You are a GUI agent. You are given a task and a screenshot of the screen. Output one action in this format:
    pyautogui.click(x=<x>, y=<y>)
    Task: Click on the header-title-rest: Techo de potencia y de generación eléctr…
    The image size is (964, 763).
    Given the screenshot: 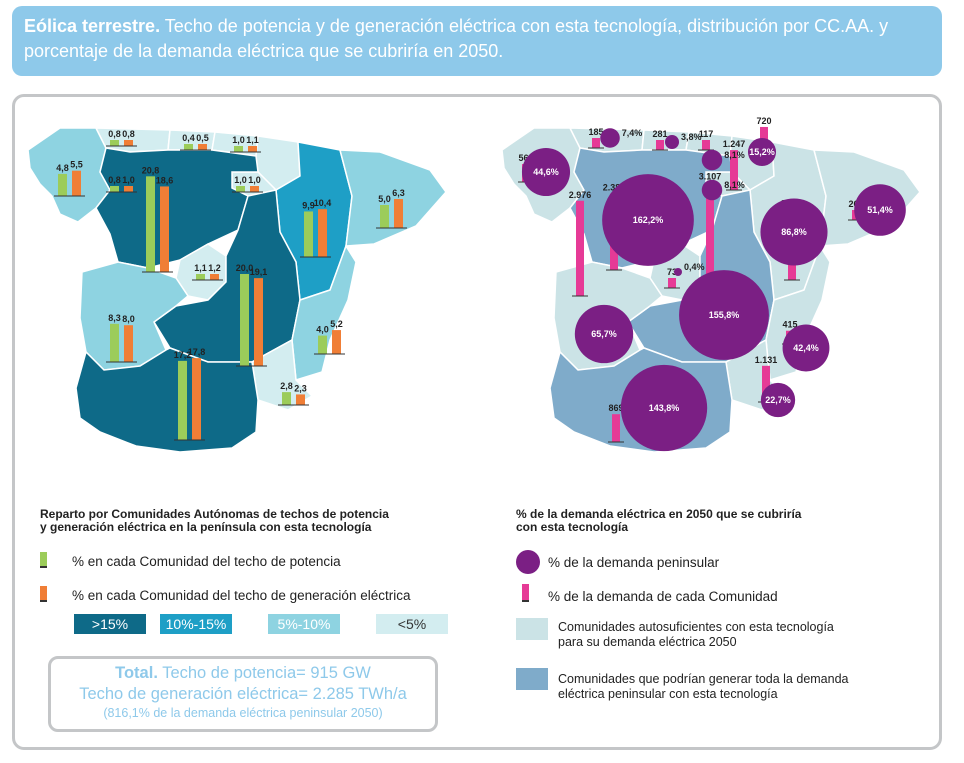 What is the action you would take?
    pyautogui.click(x=456, y=38)
    